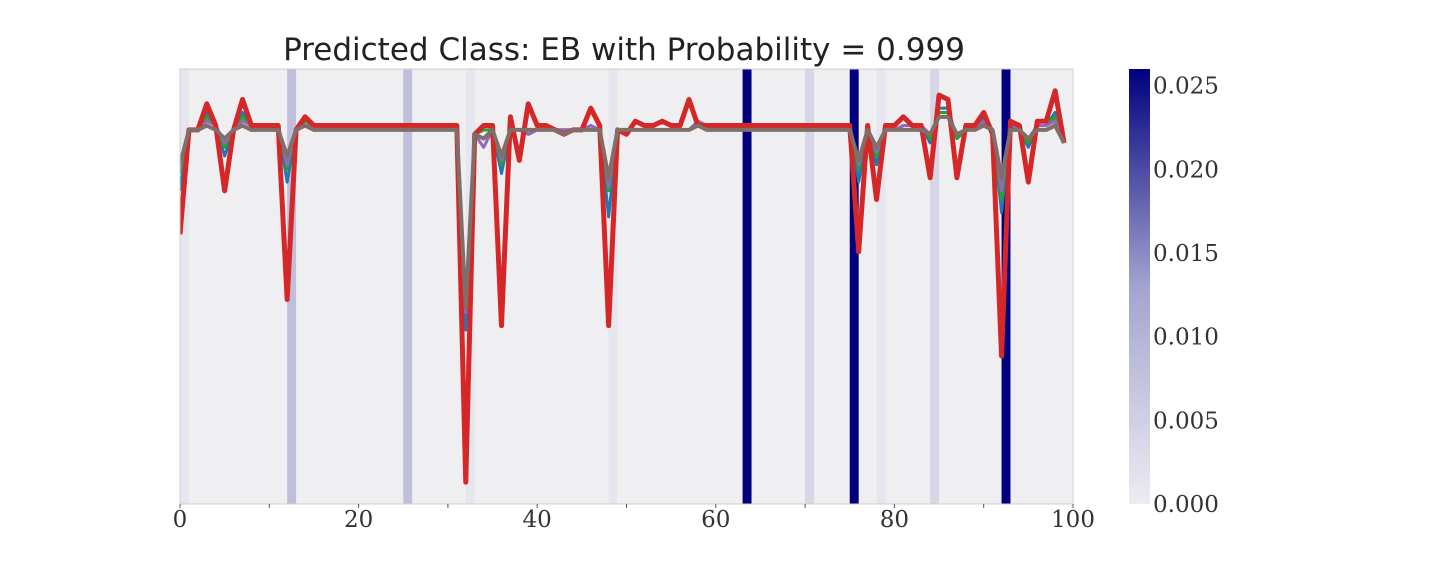 This screenshot has height=576, width=1440. What do you see at coordinates (1186, 421) in the screenshot?
I see `colorbar-tick-label: 0.005` at bounding box center [1186, 421].